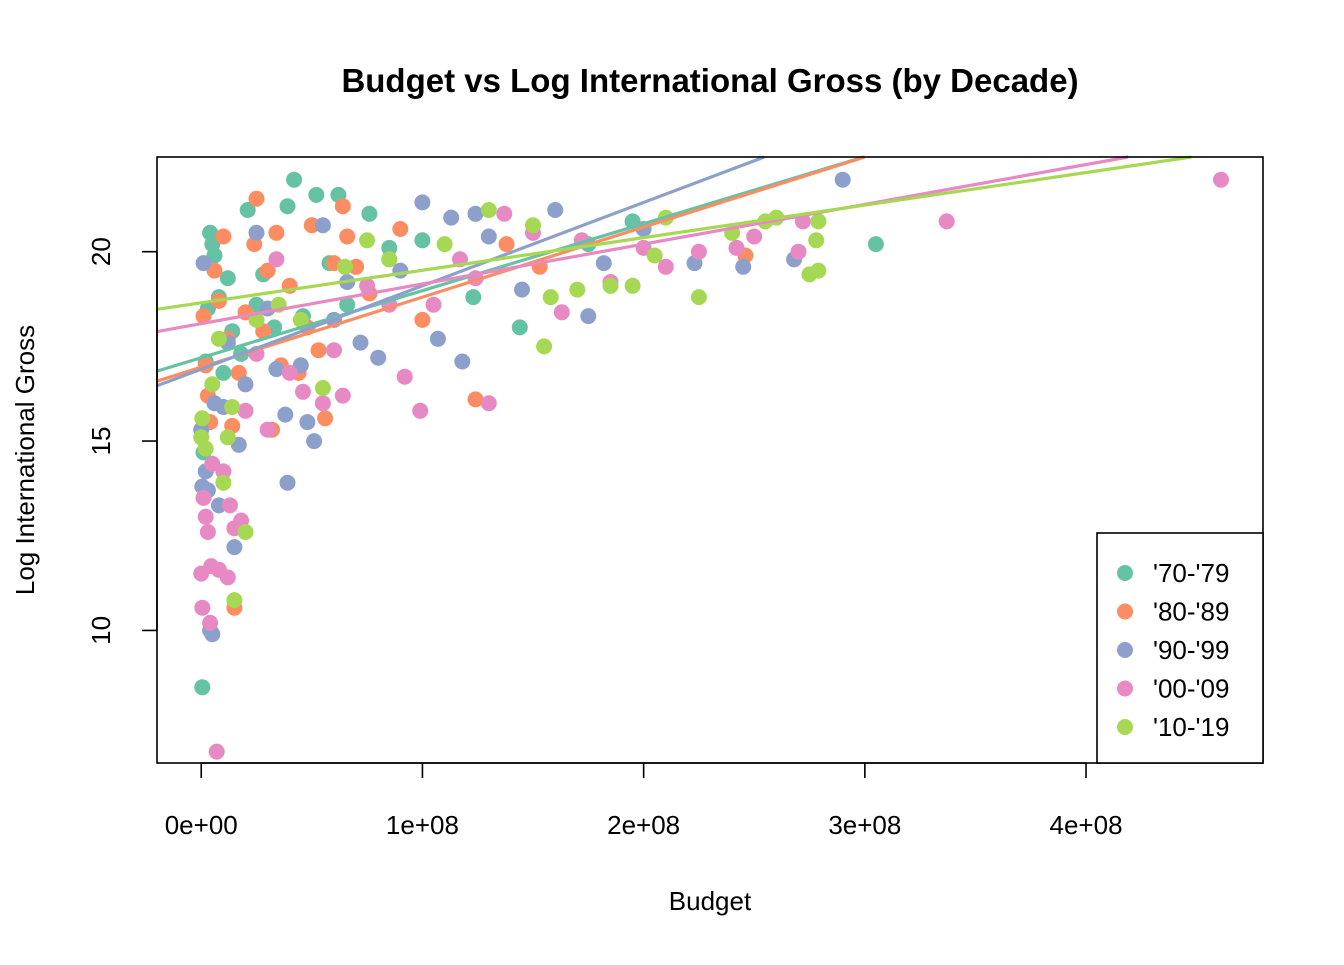 The width and height of the screenshot is (1344, 965). Describe the element at coordinates (1191, 727) in the screenshot. I see `legend-label: '10-'19` at that location.